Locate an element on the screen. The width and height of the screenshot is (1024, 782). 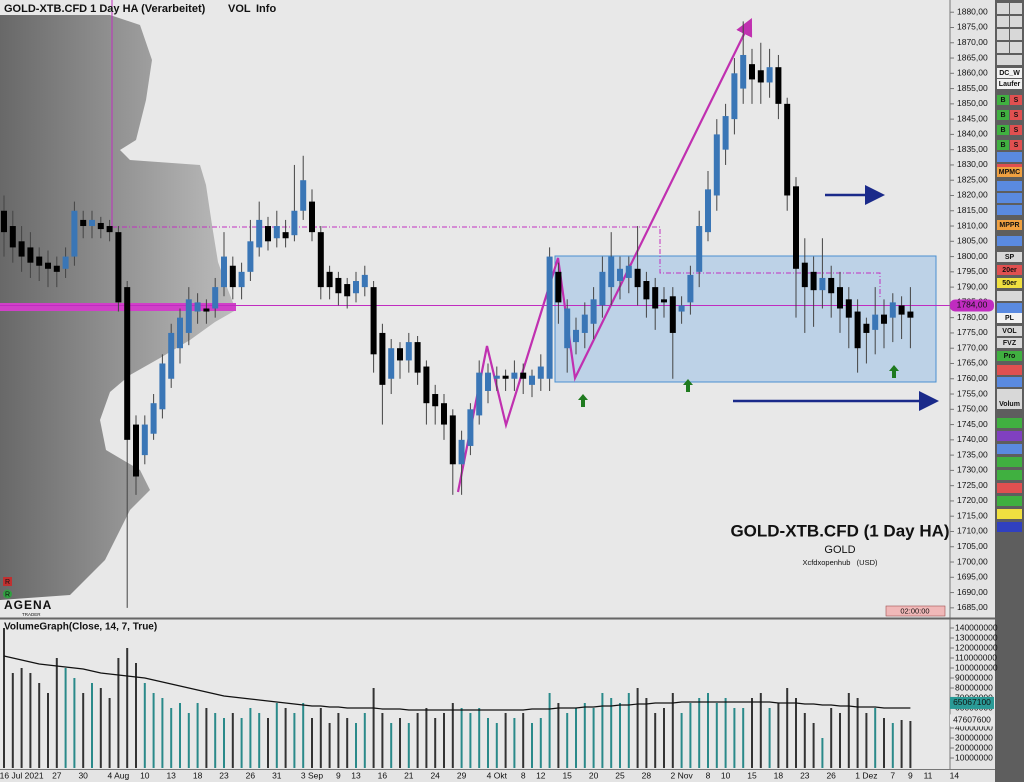
tool-button-label: FVZ is located at coordinates (1010, 343).